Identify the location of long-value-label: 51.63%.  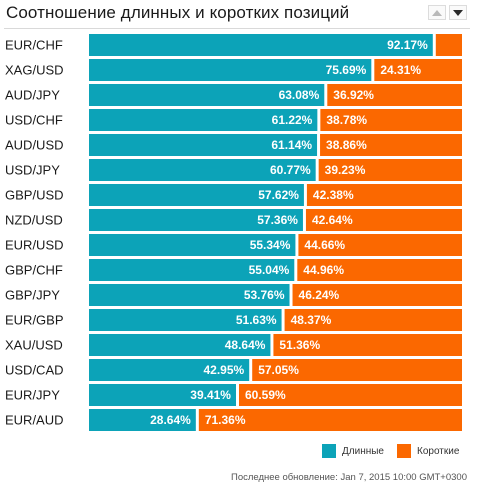
(256, 320).